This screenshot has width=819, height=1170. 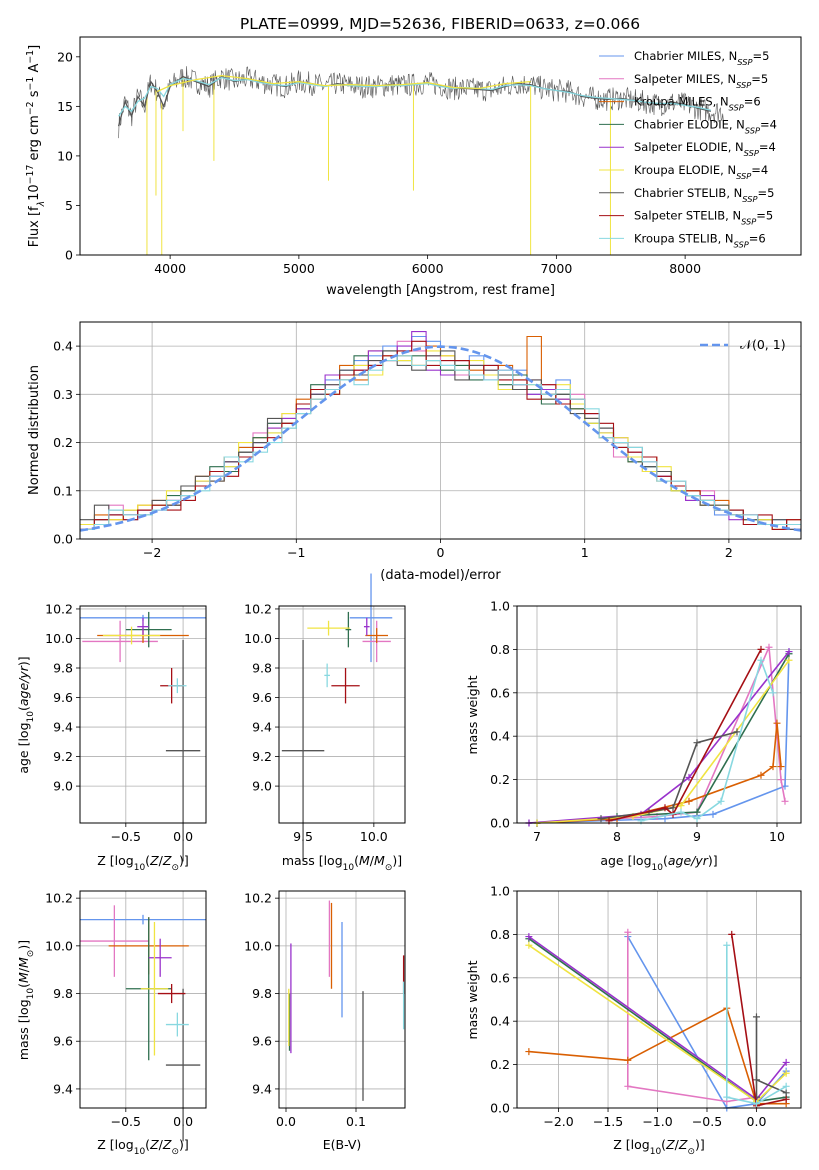 I want to click on label-part: −2, so click(x=30, y=108).